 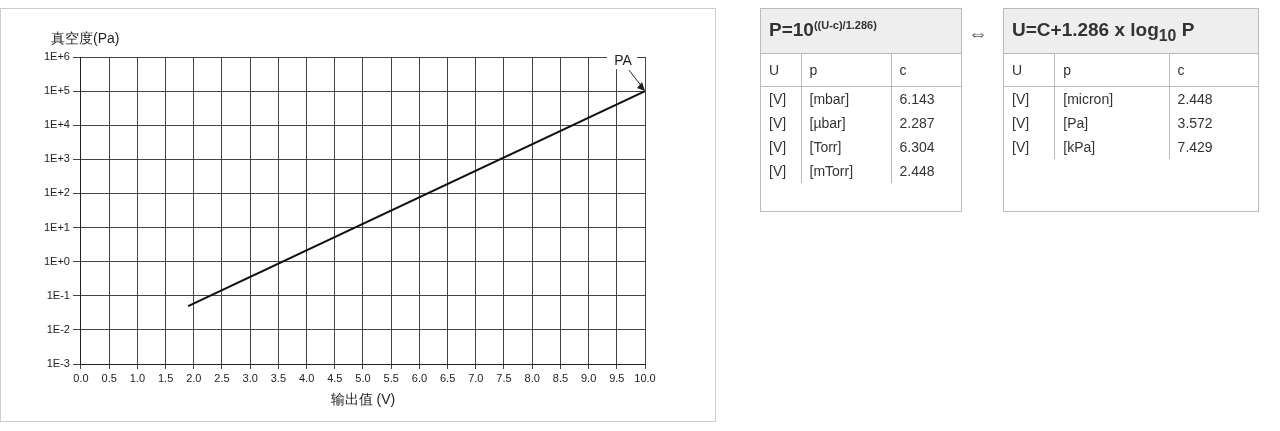 What do you see at coordinates (1213, 147) in the screenshot?
I see `text: 7.429` at bounding box center [1213, 147].